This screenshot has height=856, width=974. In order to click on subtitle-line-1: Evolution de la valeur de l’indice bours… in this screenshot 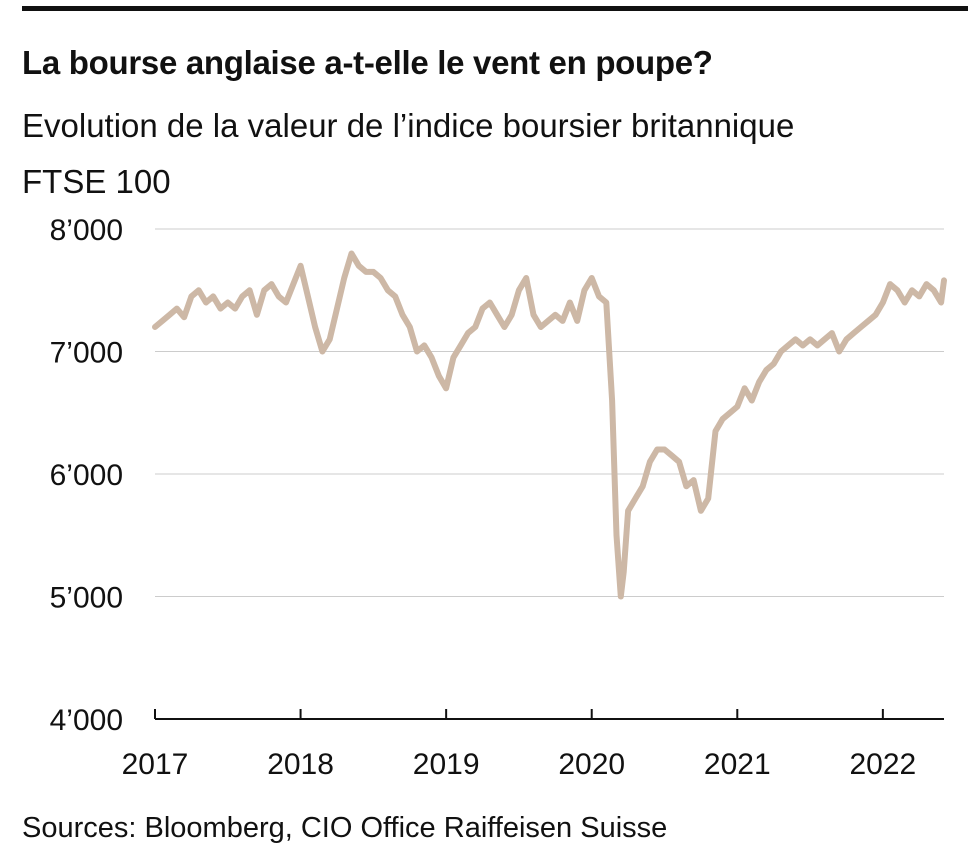, I will do `click(408, 125)`.